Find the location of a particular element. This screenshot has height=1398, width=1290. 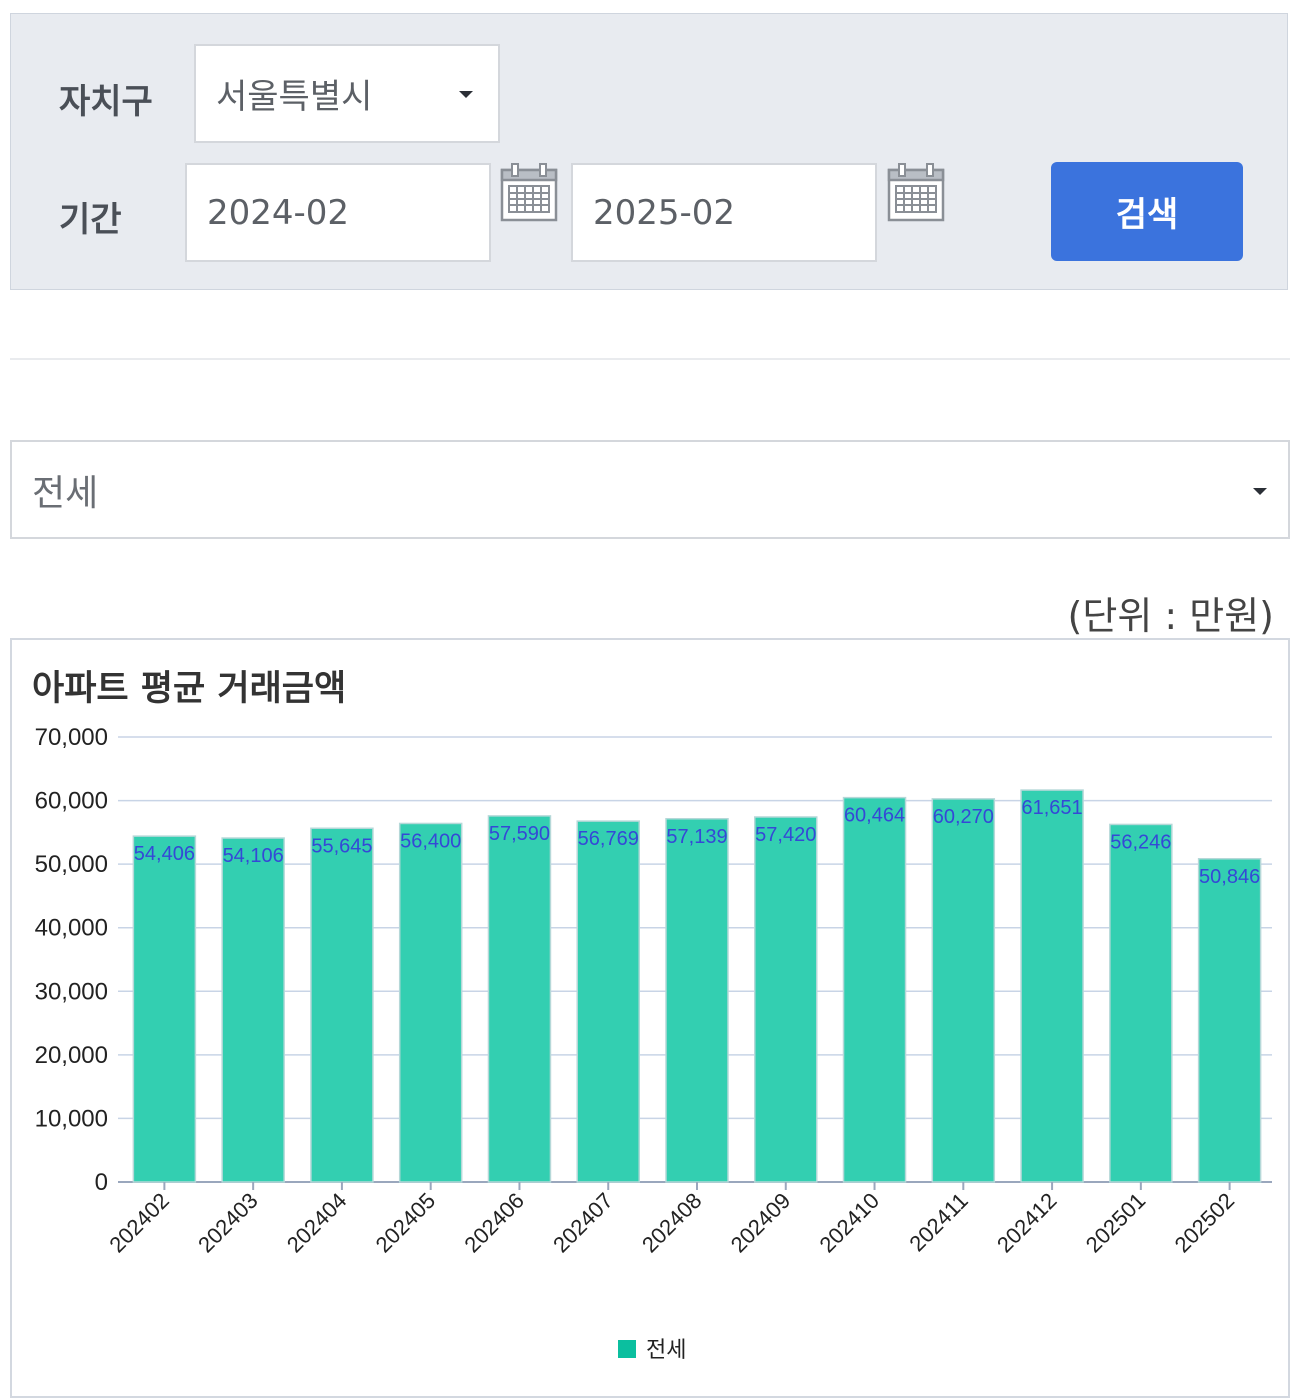

y-tick-label: 20,000 is located at coordinates (71, 1055).